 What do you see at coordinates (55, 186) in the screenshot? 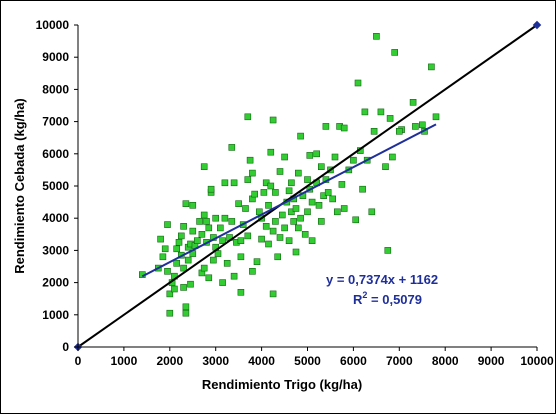
I see `y-tick-label: 5000` at bounding box center [55, 186].